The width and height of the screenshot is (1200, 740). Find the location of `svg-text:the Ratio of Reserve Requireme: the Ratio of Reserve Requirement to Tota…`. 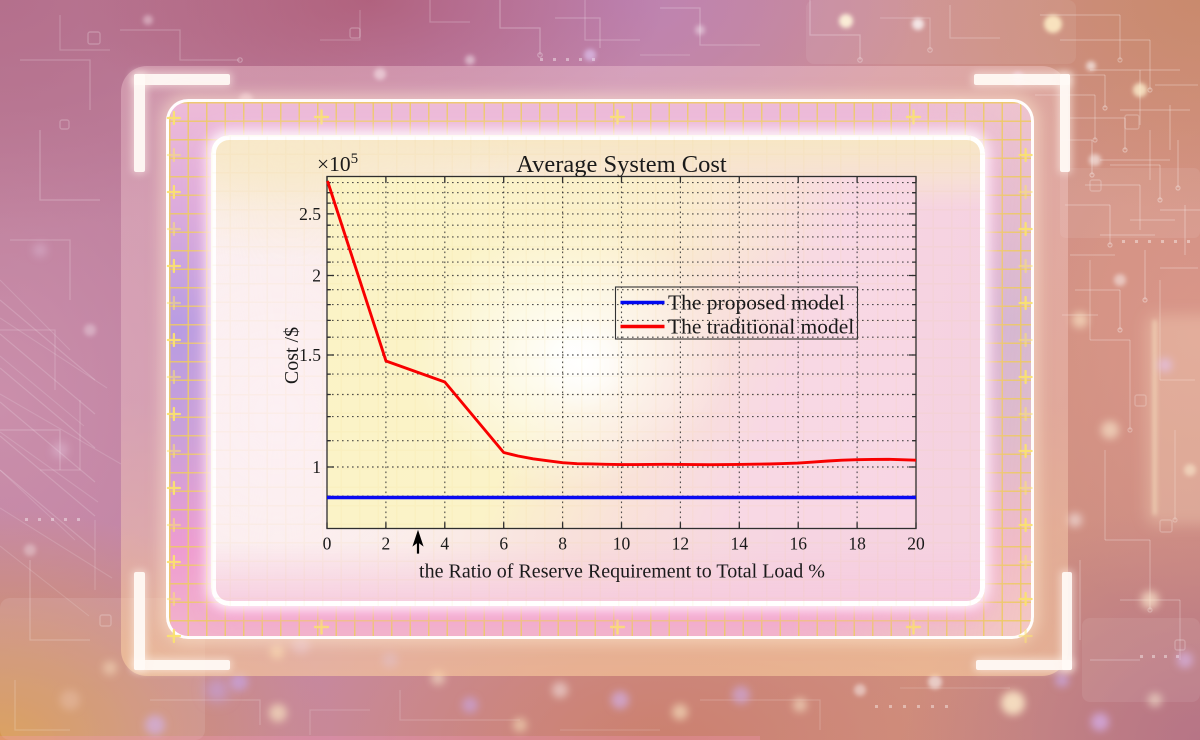

svg-text:the Ratio of Reserve Requireme: the Ratio of Reserve Requirement to Tota… is located at coordinates (622, 572).